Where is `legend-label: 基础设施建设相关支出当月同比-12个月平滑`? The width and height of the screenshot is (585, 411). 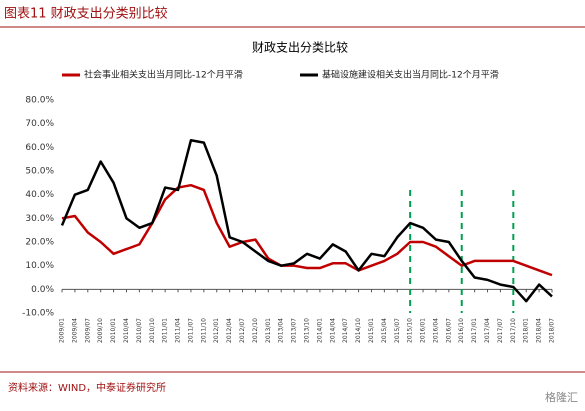 legend-label: 基础设施建设相关支出当月同比-12个月平滑 is located at coordinates (410, 75).